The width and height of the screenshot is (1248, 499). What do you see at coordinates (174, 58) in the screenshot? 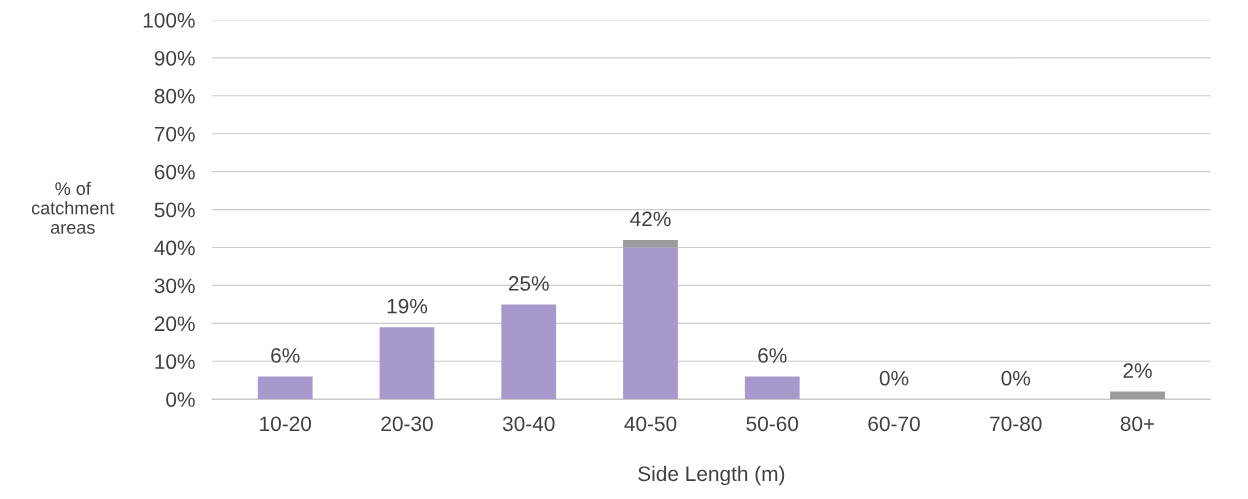
I see `y-tick-label: 90%` at bounding box center [174, 58].